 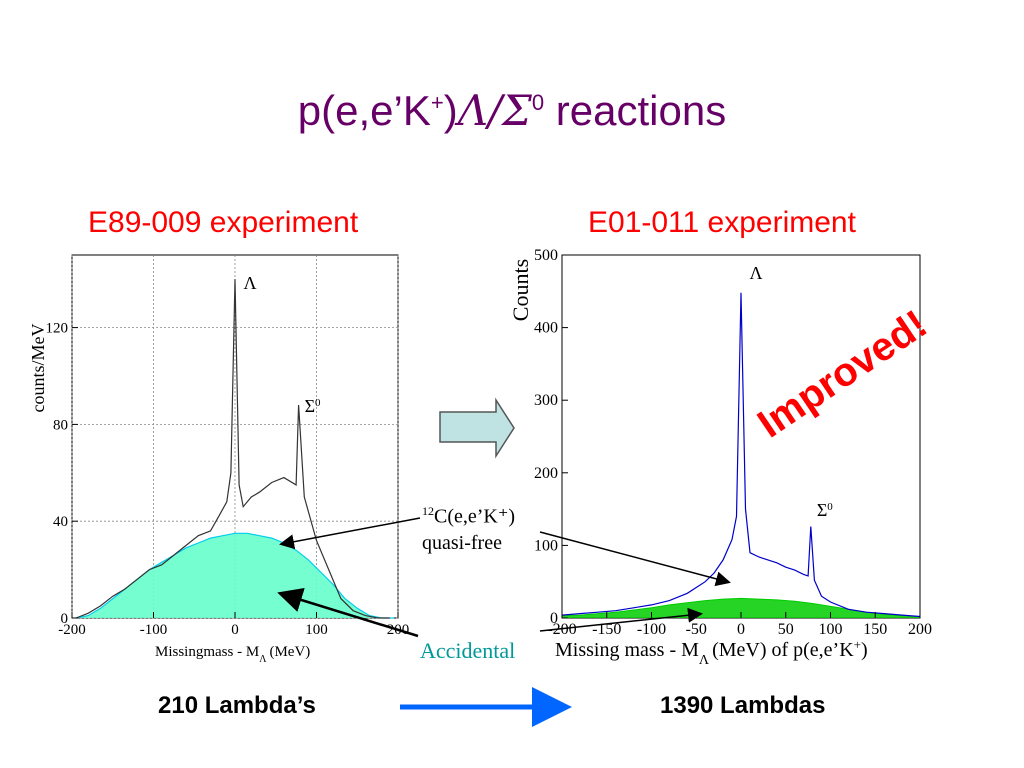 What do you see at coordinates (546, 400) in the screenshot?
I see `y-tick-label: 300` at bounding box center [546, 400].